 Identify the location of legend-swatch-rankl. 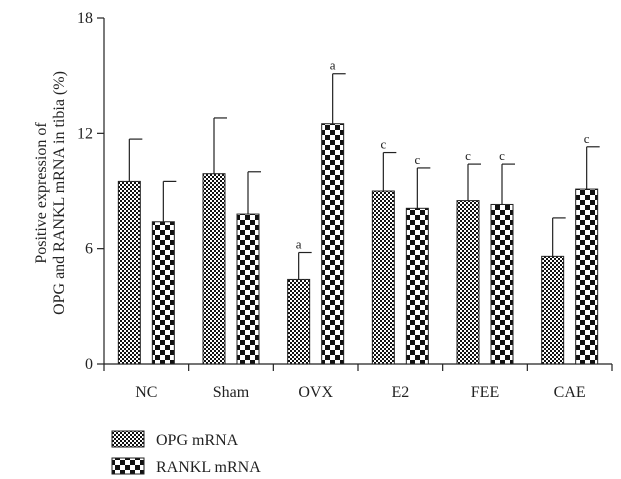
(128, 466).